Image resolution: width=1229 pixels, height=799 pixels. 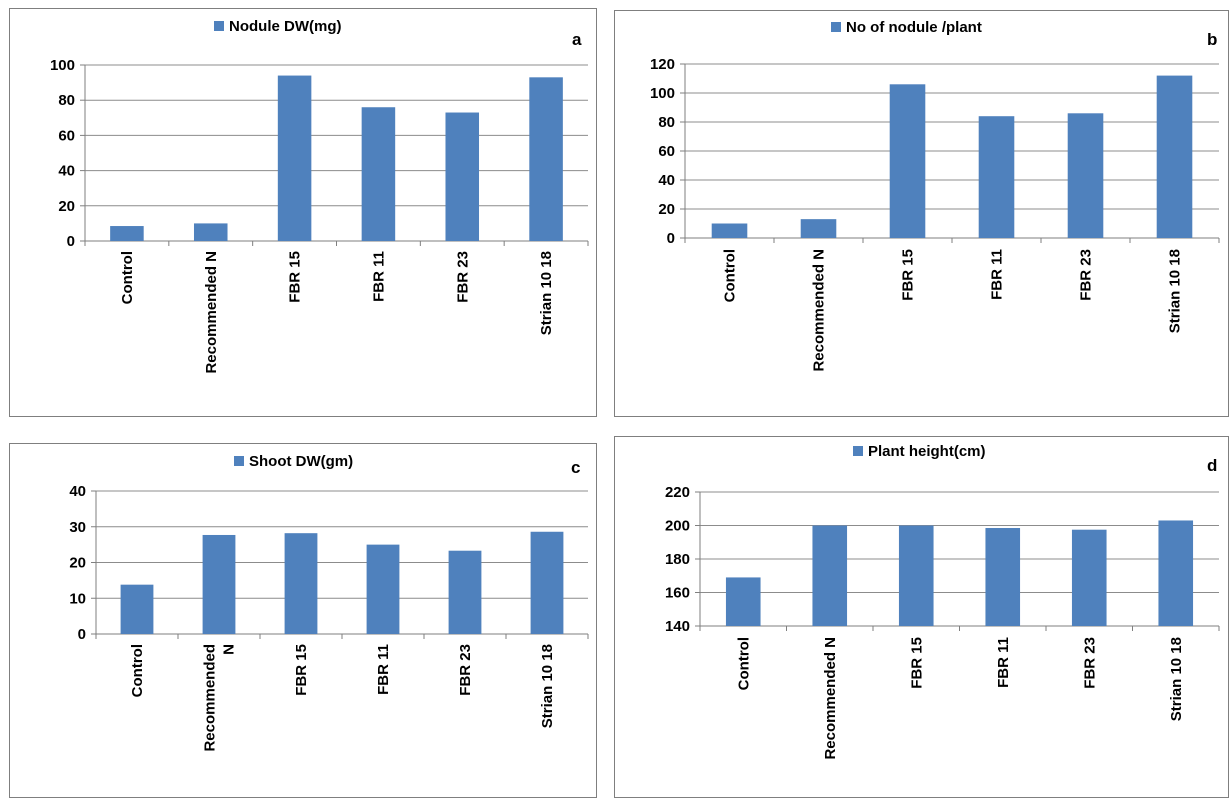 What do you see at coordinates (77, 563) in the screenshot?
I see `y-tick-label-c: 20` at bounding box center [77, 563].